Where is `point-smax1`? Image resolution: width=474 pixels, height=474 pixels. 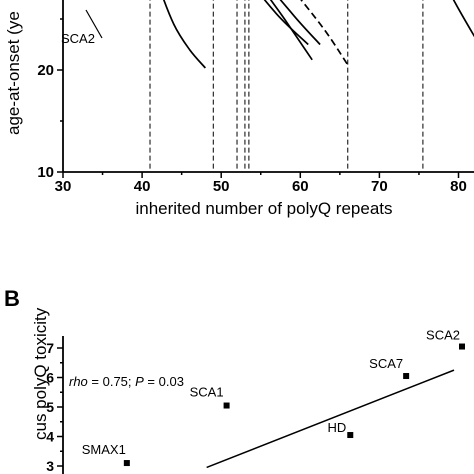
point-smax1 is located at coordinates (126, 463).